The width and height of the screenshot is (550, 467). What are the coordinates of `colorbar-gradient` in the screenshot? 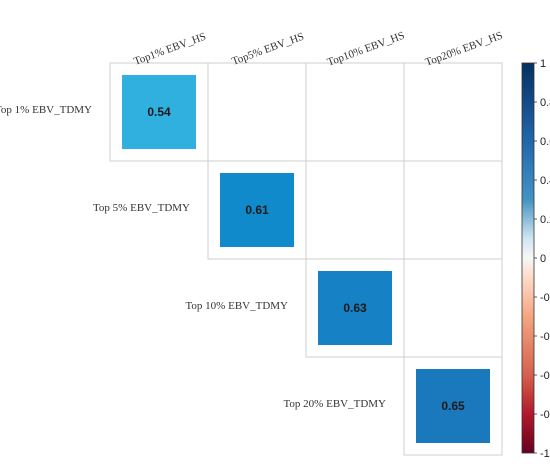 It's located at (528, 258).